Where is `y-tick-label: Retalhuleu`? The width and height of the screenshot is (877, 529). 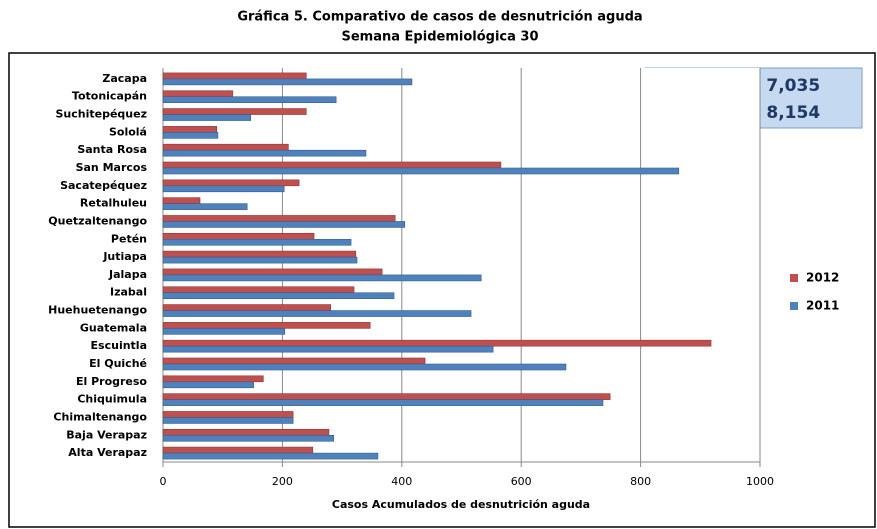 y-tick-label: Retalhuleu is located at coordinates (113, 203).